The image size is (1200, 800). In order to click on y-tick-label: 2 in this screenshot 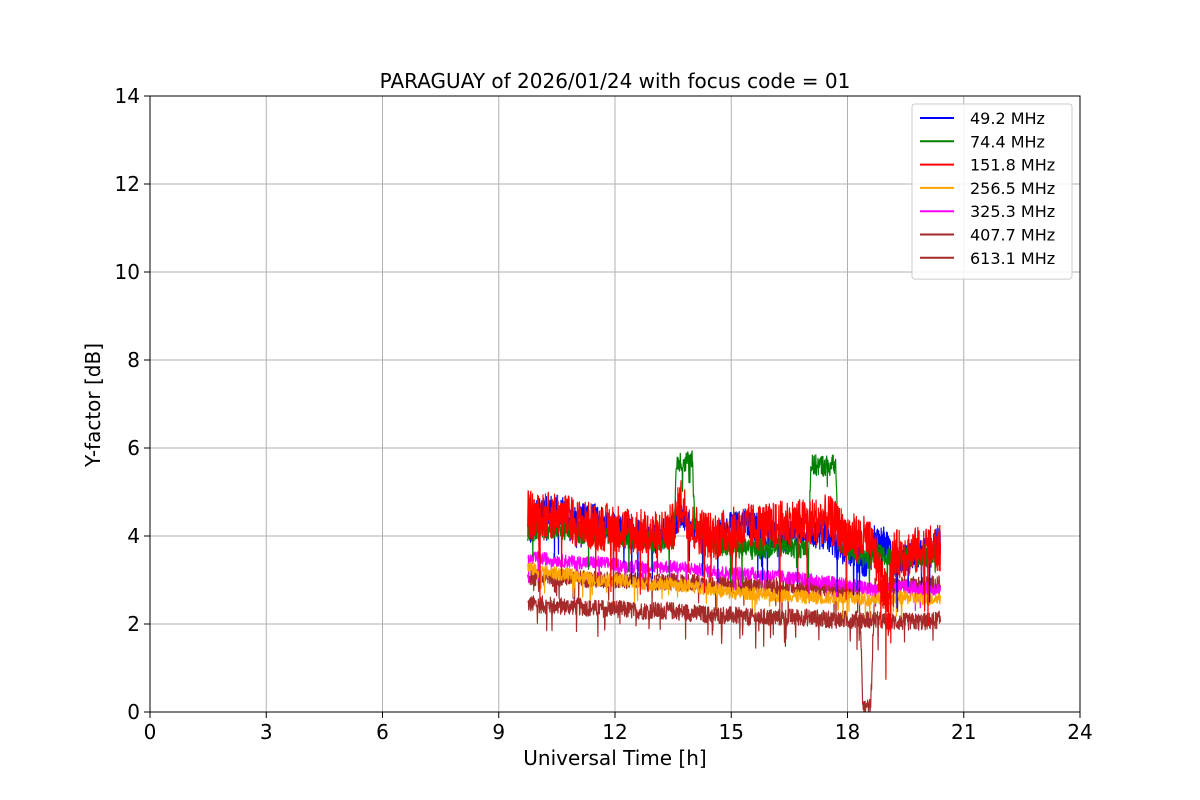, I will do `click(133, 624)`.